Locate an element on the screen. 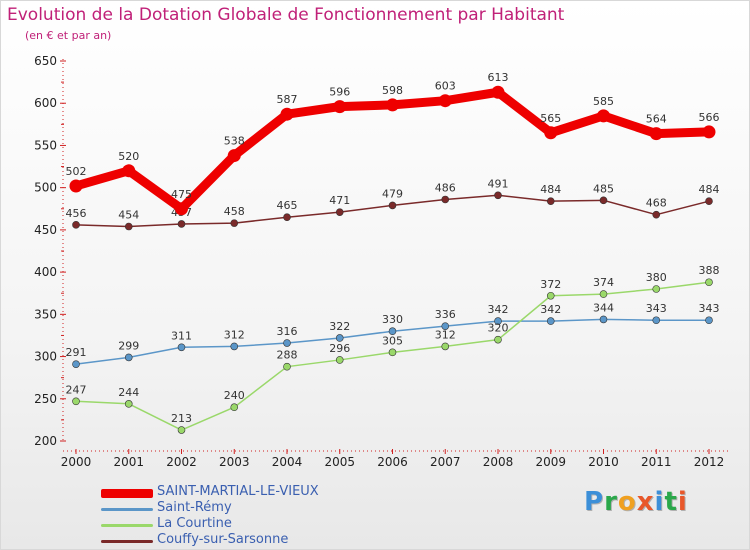  data-label-couffy-sur-sarsonne: 465 is located at coordinates (287, 205).